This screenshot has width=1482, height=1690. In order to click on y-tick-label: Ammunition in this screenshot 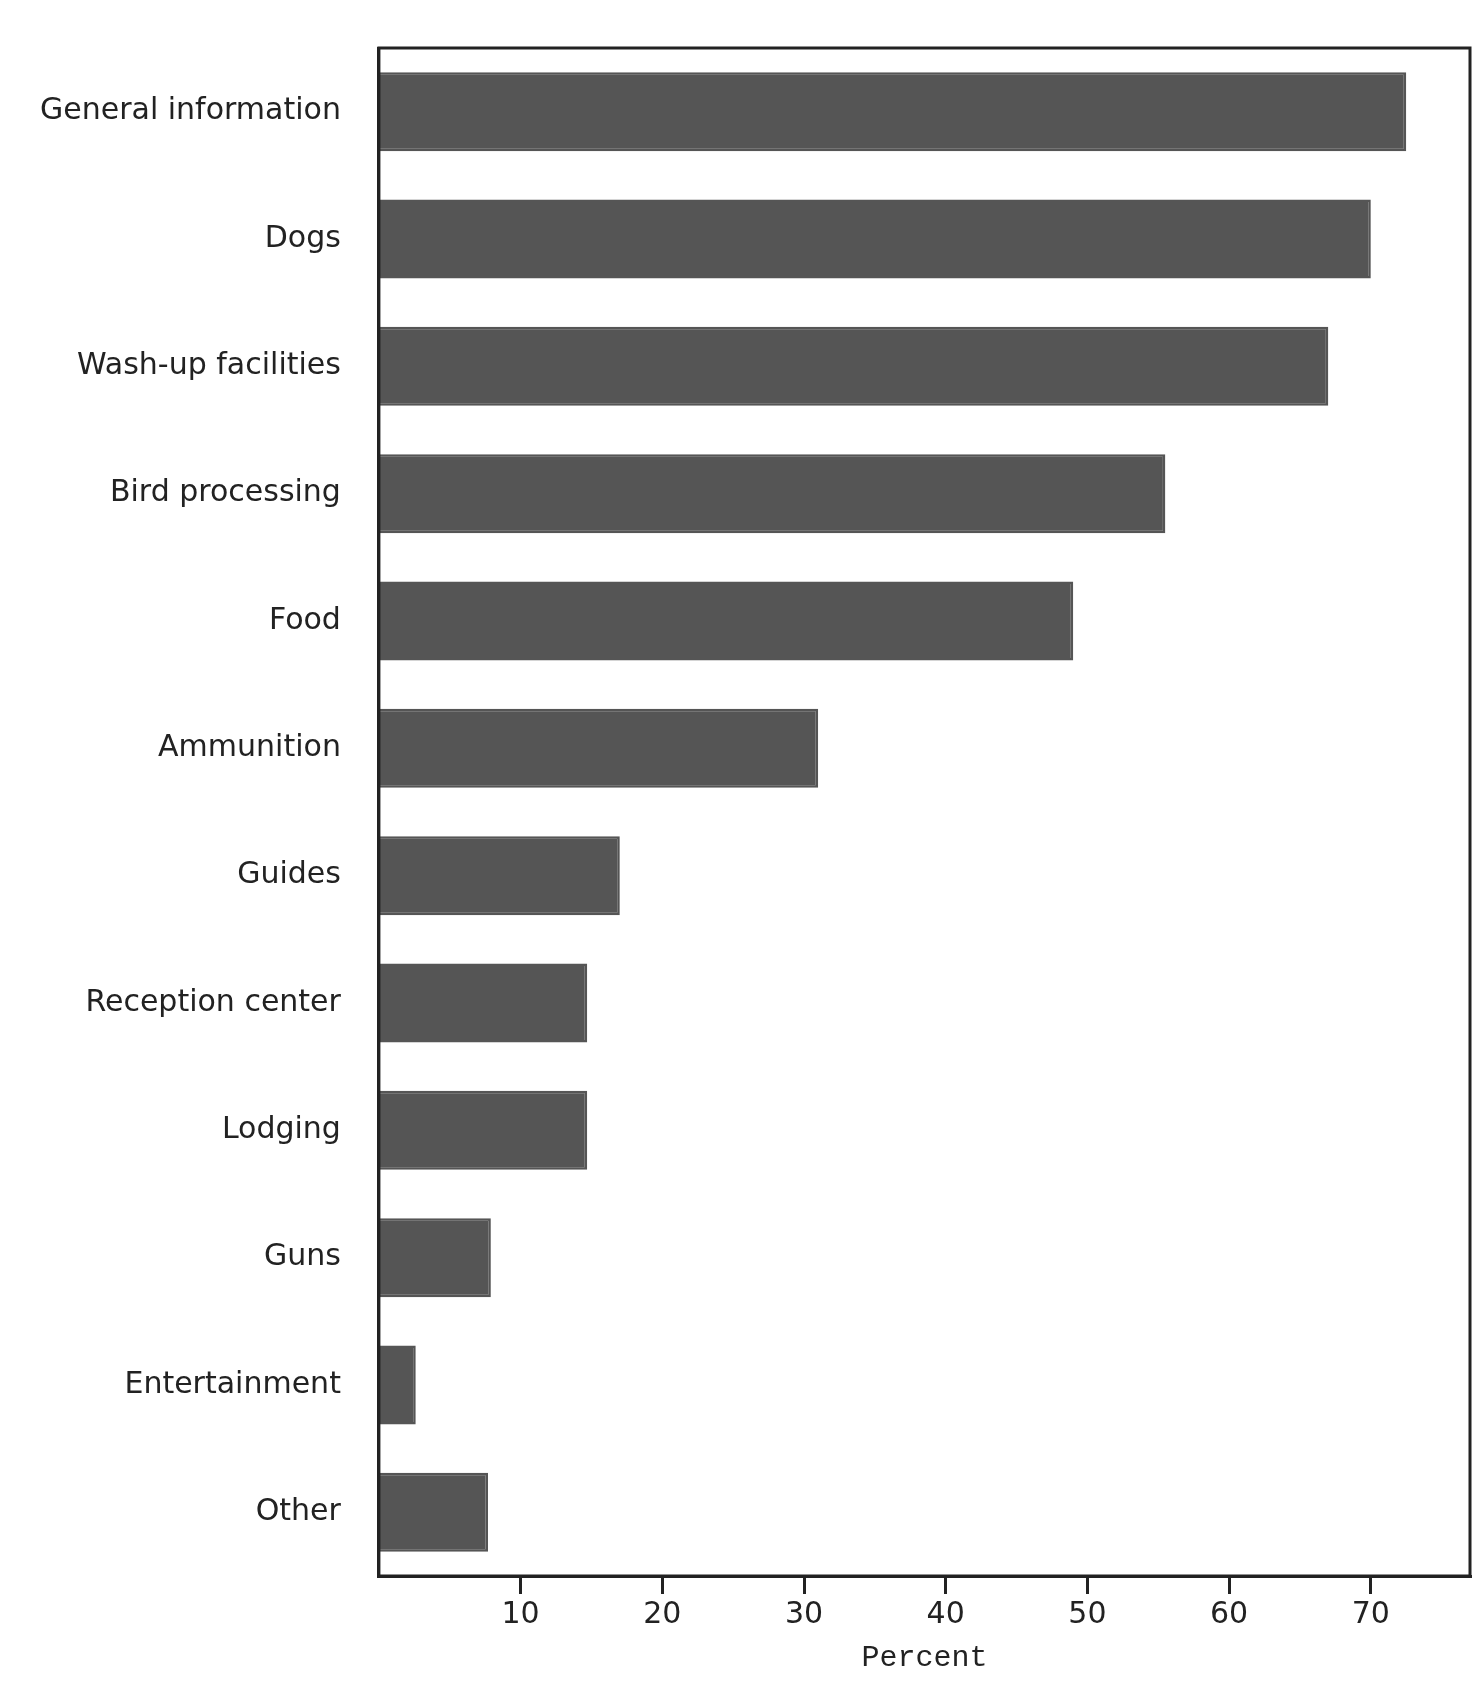, I will do `click(249, 746)`.